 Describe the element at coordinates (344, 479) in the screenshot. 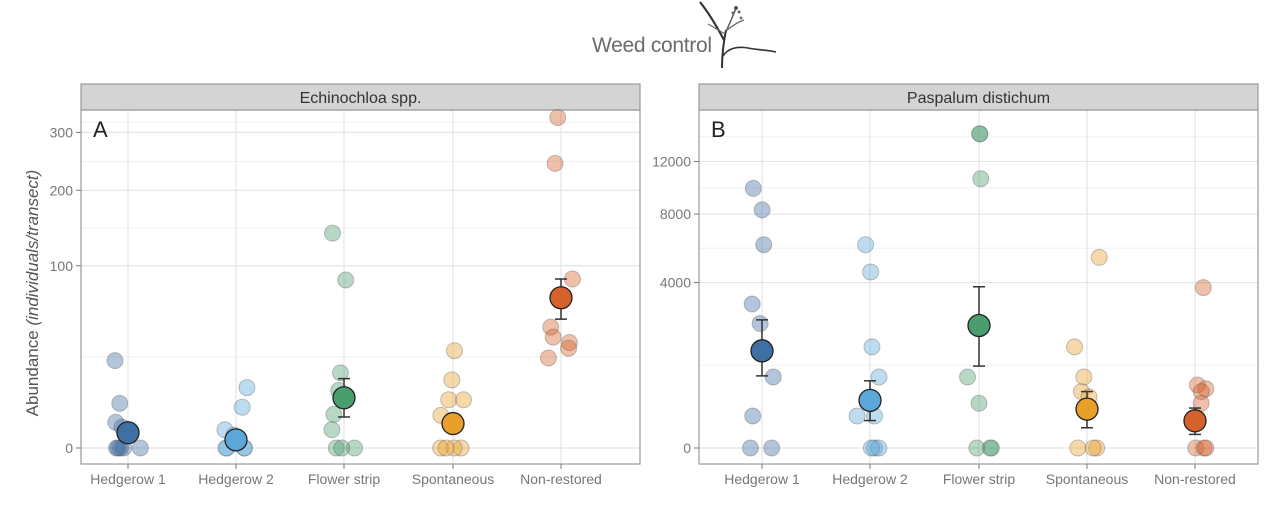

I see `x-tick-label: Flower strip` at that location.